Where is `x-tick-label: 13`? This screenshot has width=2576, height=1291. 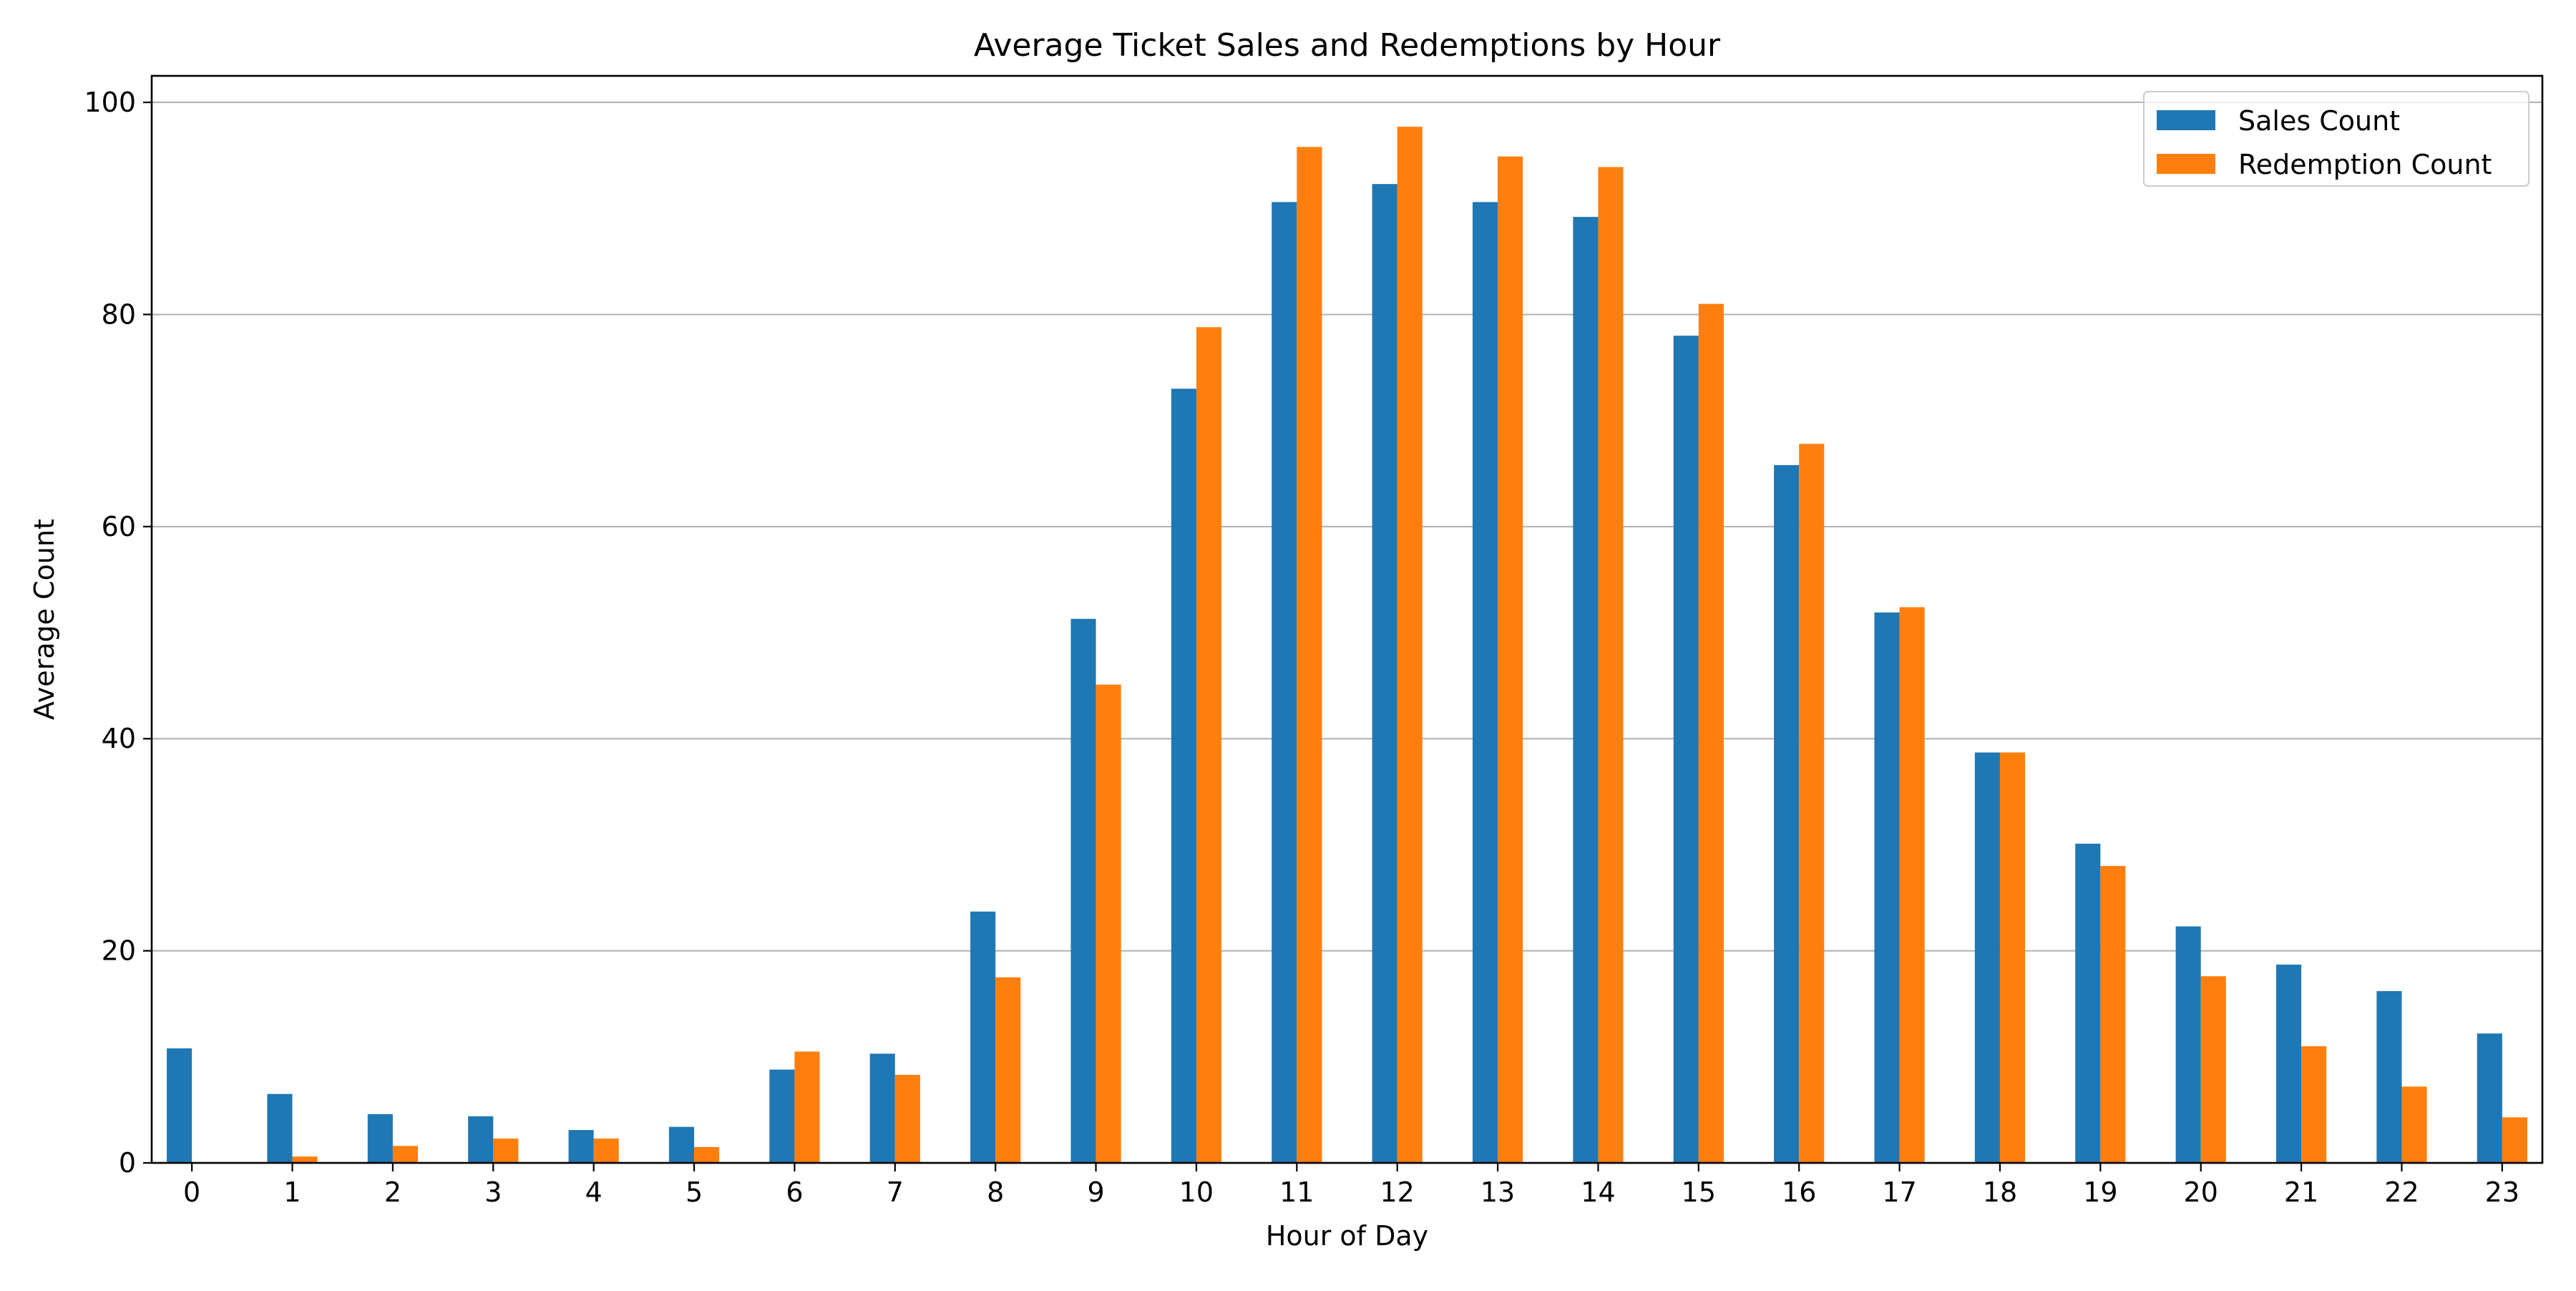 x-tick-label: 13 is located at coordinates (1497, 1192).